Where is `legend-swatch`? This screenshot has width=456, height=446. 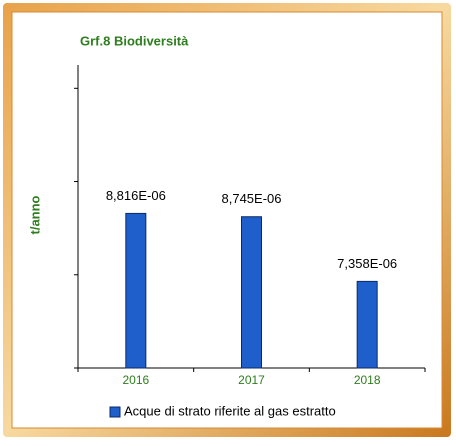
legend-swatch is located at coordinates (115, 412).